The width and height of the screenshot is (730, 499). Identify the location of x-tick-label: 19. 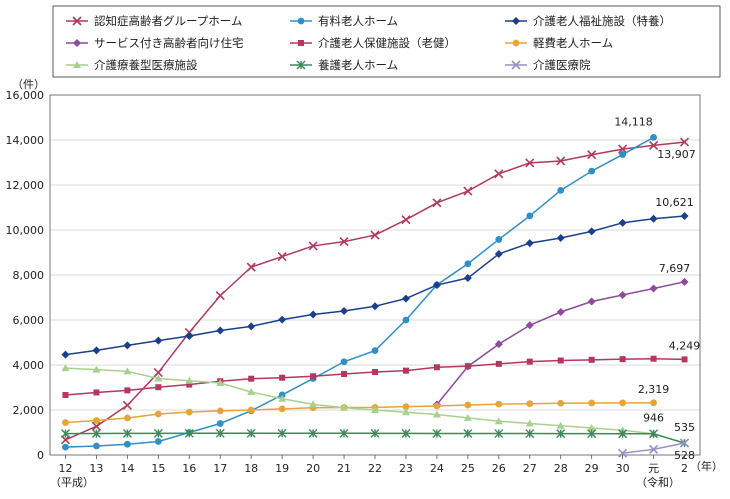
(282, 468).